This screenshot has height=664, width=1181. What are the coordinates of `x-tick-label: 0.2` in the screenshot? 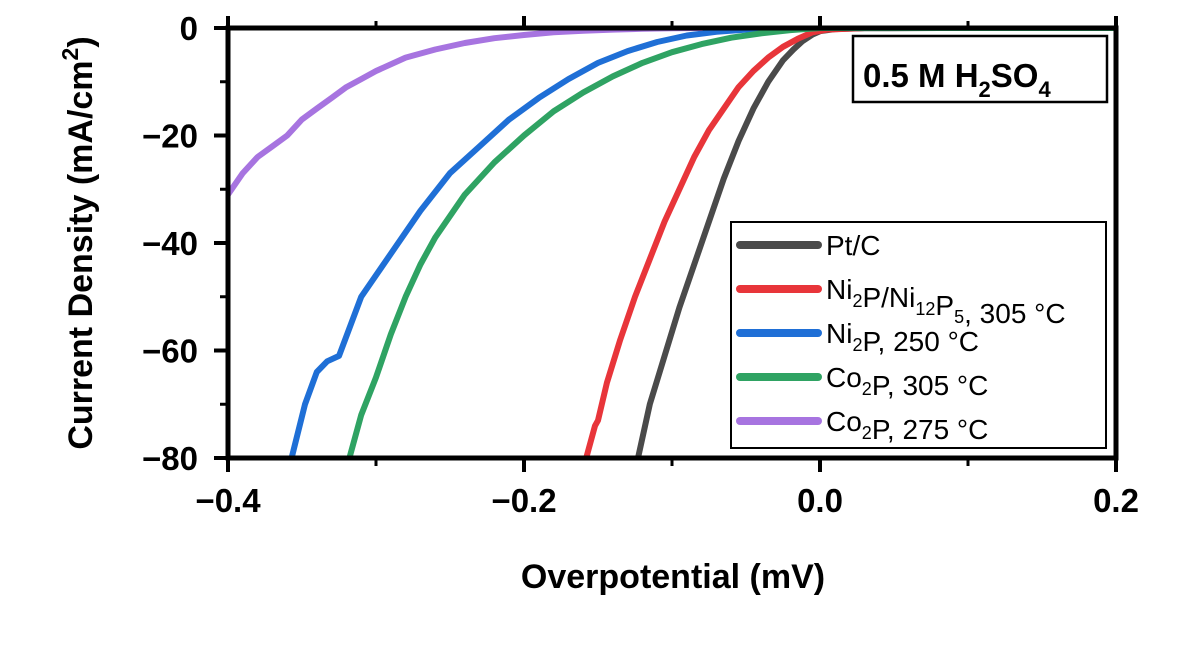 It's located at (1116, 500).